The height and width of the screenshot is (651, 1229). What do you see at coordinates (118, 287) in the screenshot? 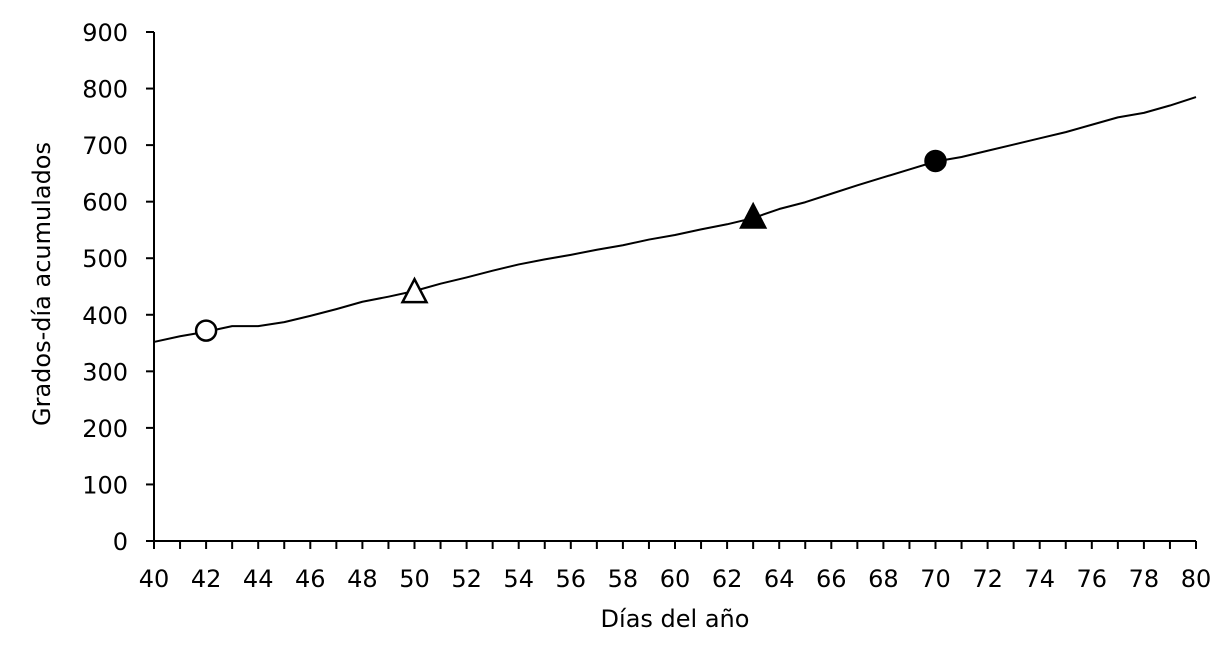
I see `y-axis: 0 100 200 300 400 500 600 700 800 900` at bounding box center [118, 287].